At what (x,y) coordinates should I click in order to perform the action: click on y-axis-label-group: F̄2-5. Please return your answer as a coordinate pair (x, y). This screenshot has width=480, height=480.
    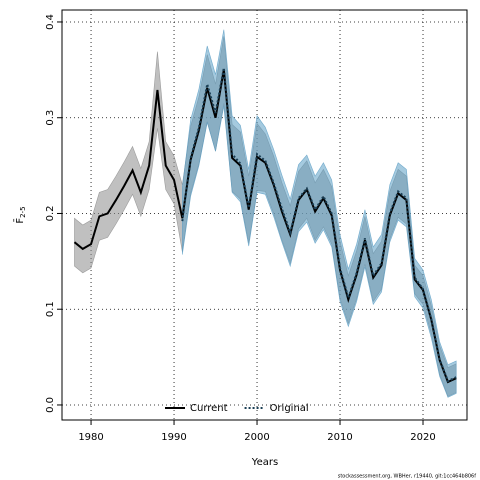
    Looking at the image, I should click on (20, 214).